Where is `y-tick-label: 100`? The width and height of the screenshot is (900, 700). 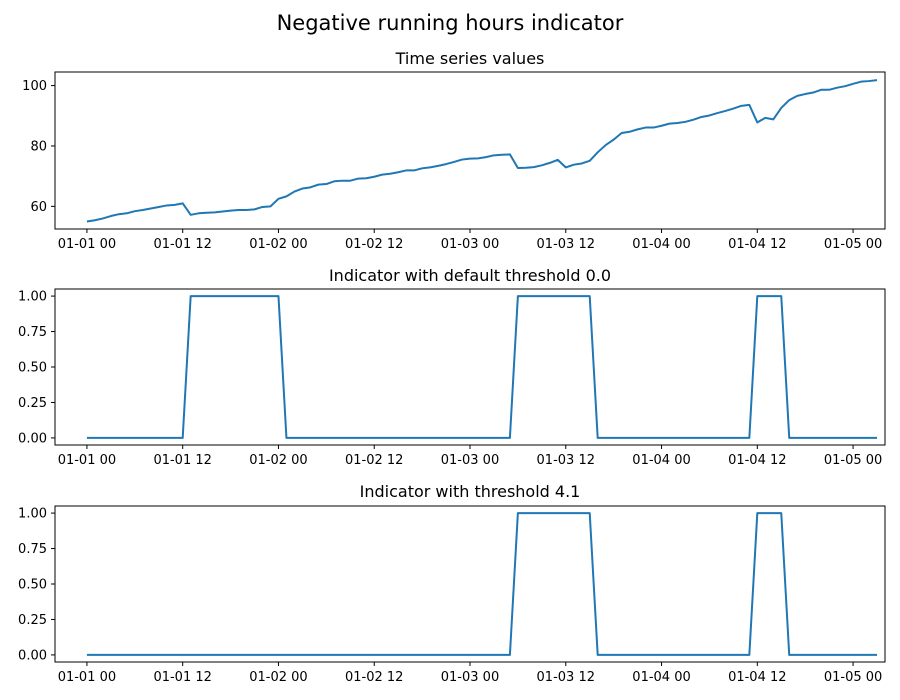
y-tick-label: 100 is located at coordinates (34, 86).